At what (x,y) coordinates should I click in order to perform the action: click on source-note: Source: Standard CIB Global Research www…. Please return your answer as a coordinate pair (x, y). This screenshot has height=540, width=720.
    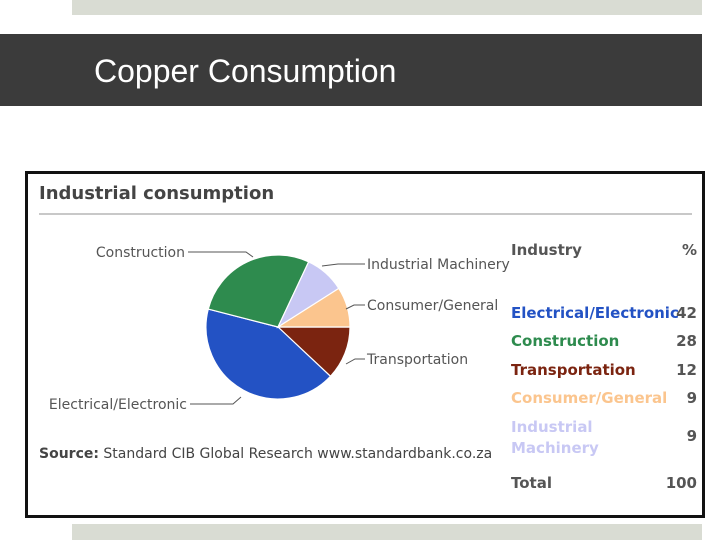
    Looking at the image, I should click on (265, 454).